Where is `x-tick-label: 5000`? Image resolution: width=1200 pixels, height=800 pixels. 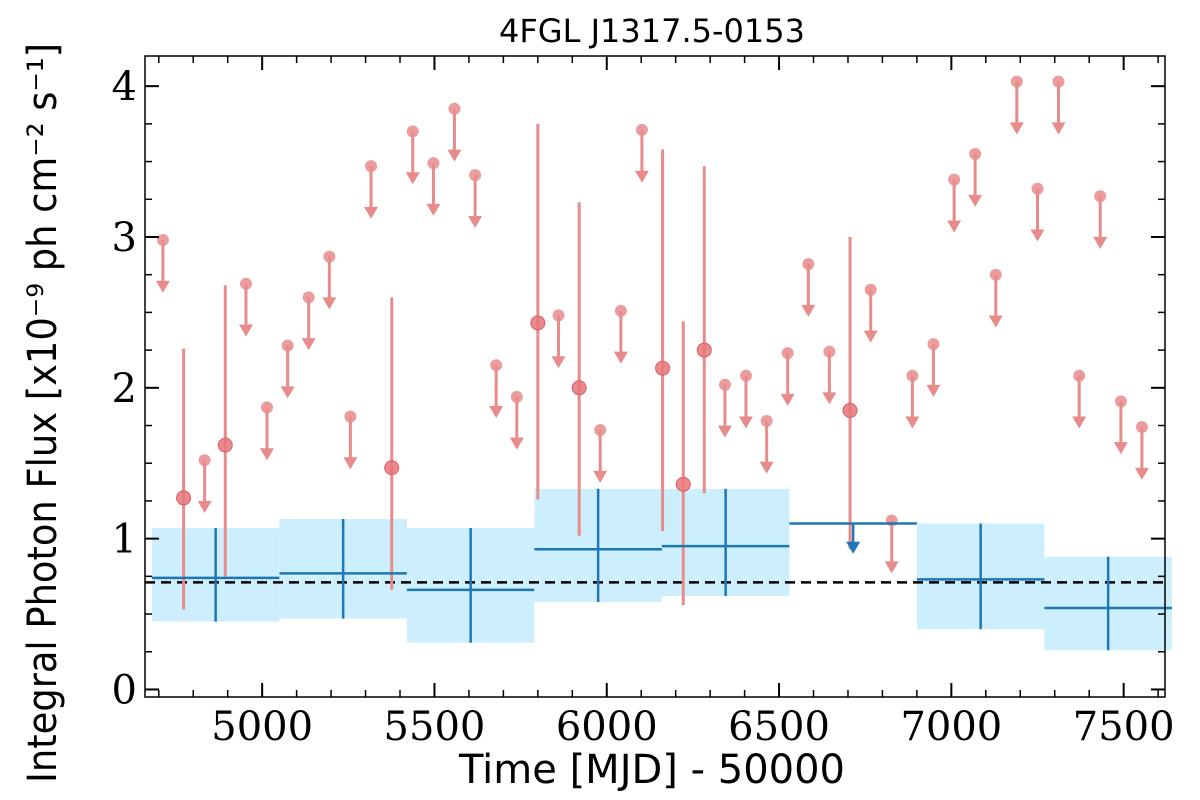
x-tick-label: 5000 is located at coordinates (262, 727).